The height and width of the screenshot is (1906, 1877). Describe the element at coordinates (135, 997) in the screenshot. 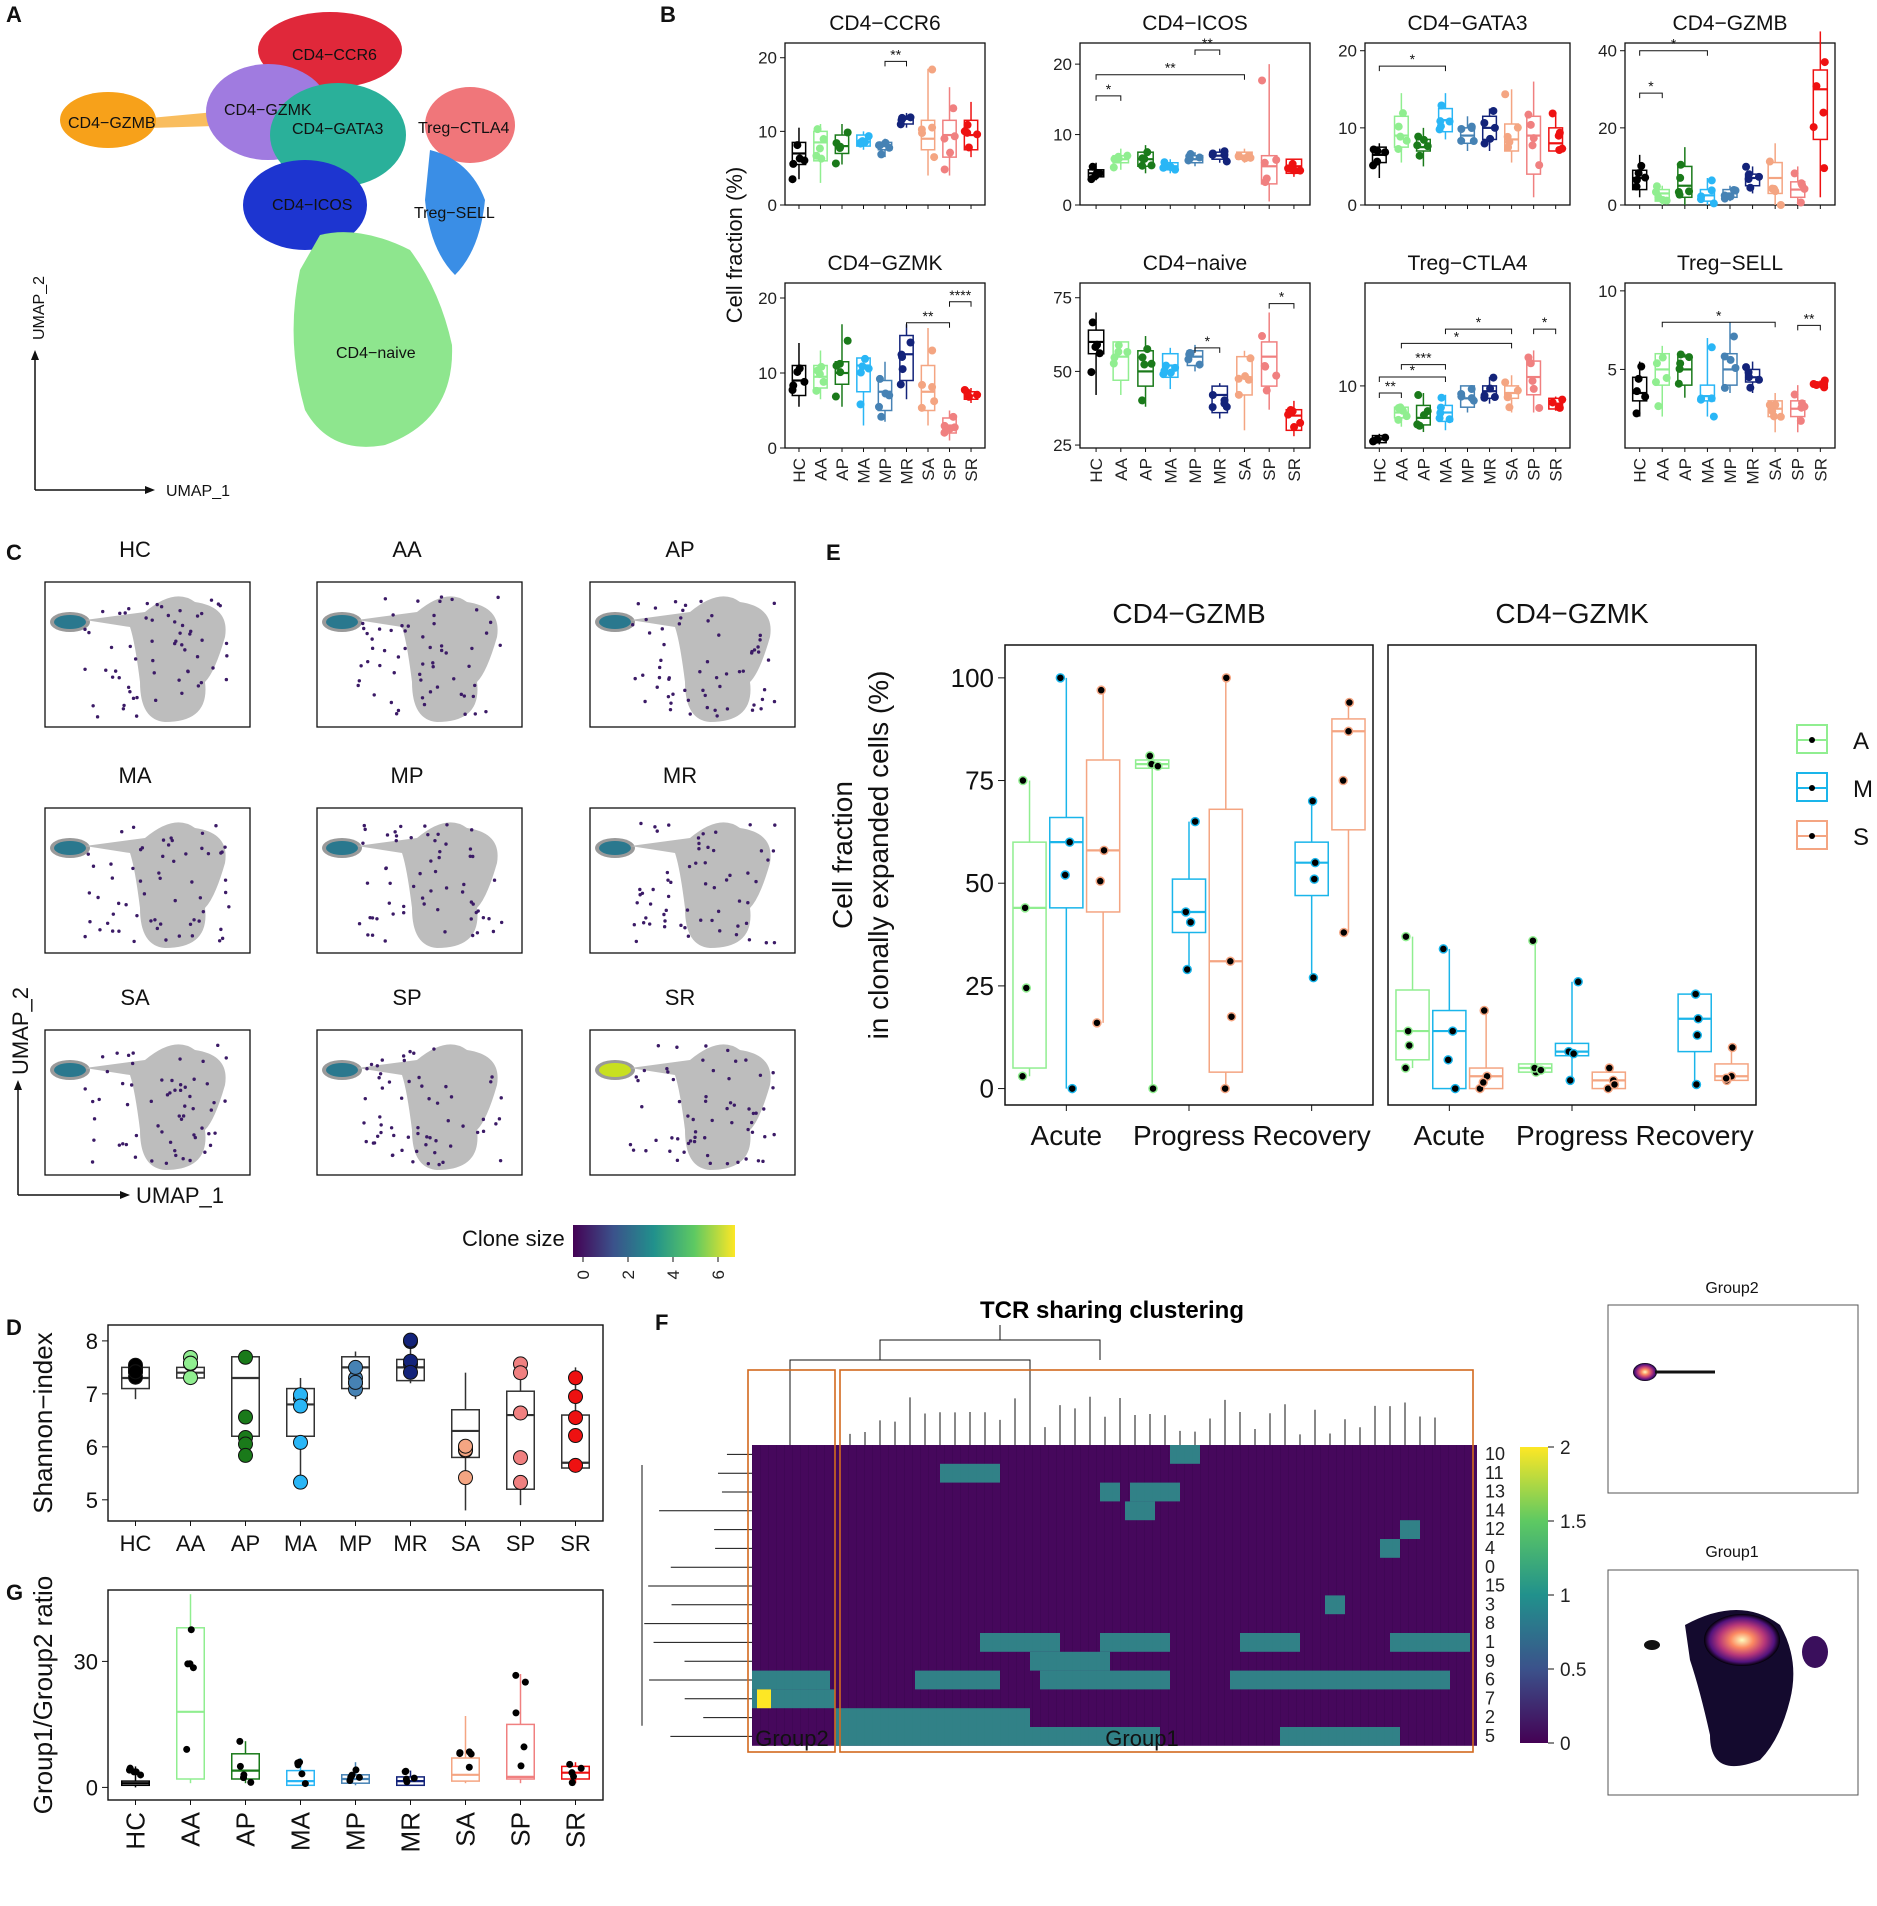

I see `umap-title-SA: SA` at that location.